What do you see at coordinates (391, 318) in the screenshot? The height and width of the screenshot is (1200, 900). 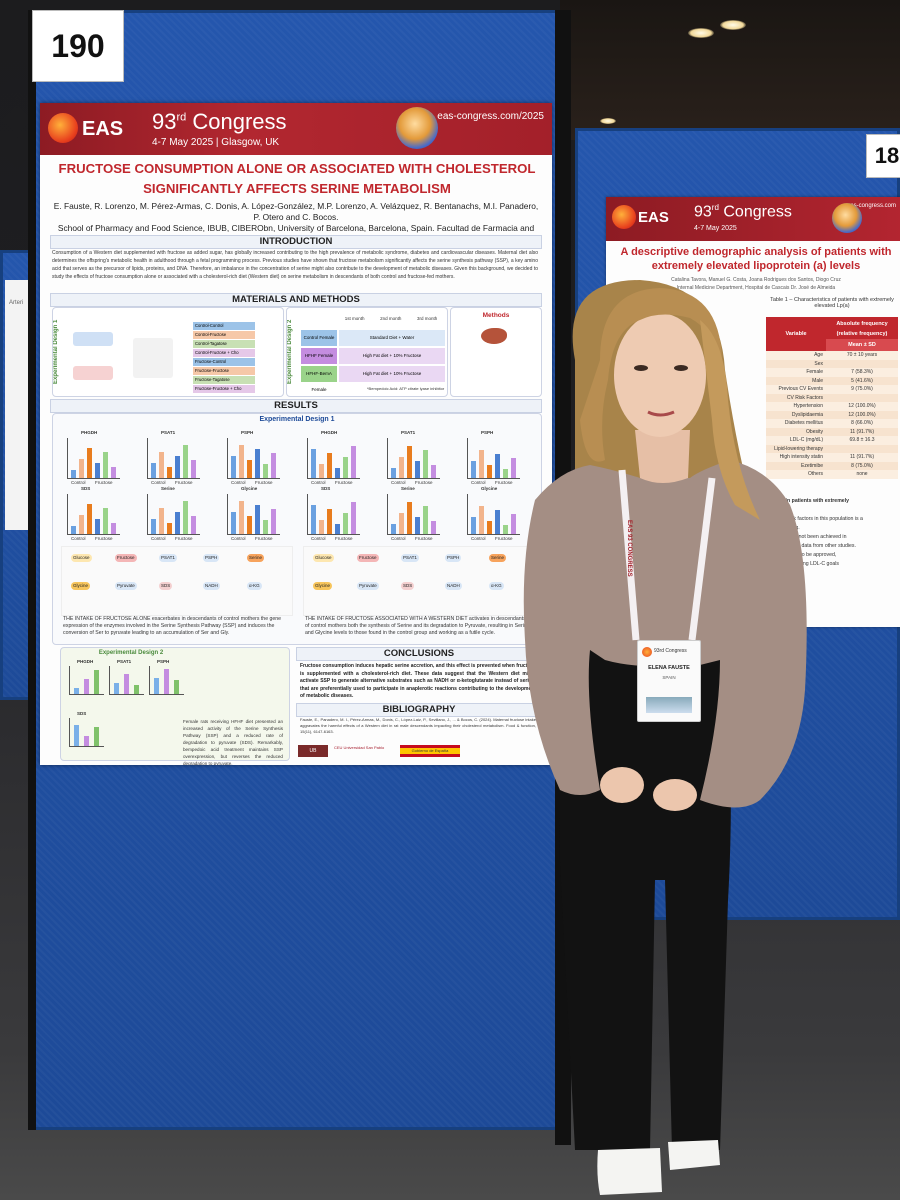 I see `month-row: 1st month 2nd month 3rd month` at bounding box center [391, 318].